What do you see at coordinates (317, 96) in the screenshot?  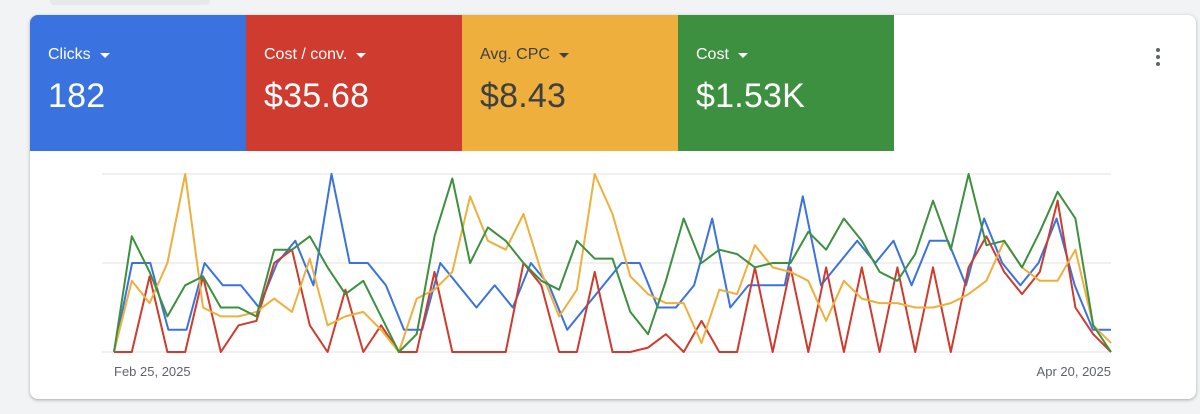 I see `metric-value: $35.68` at bounding box center [317, 96].